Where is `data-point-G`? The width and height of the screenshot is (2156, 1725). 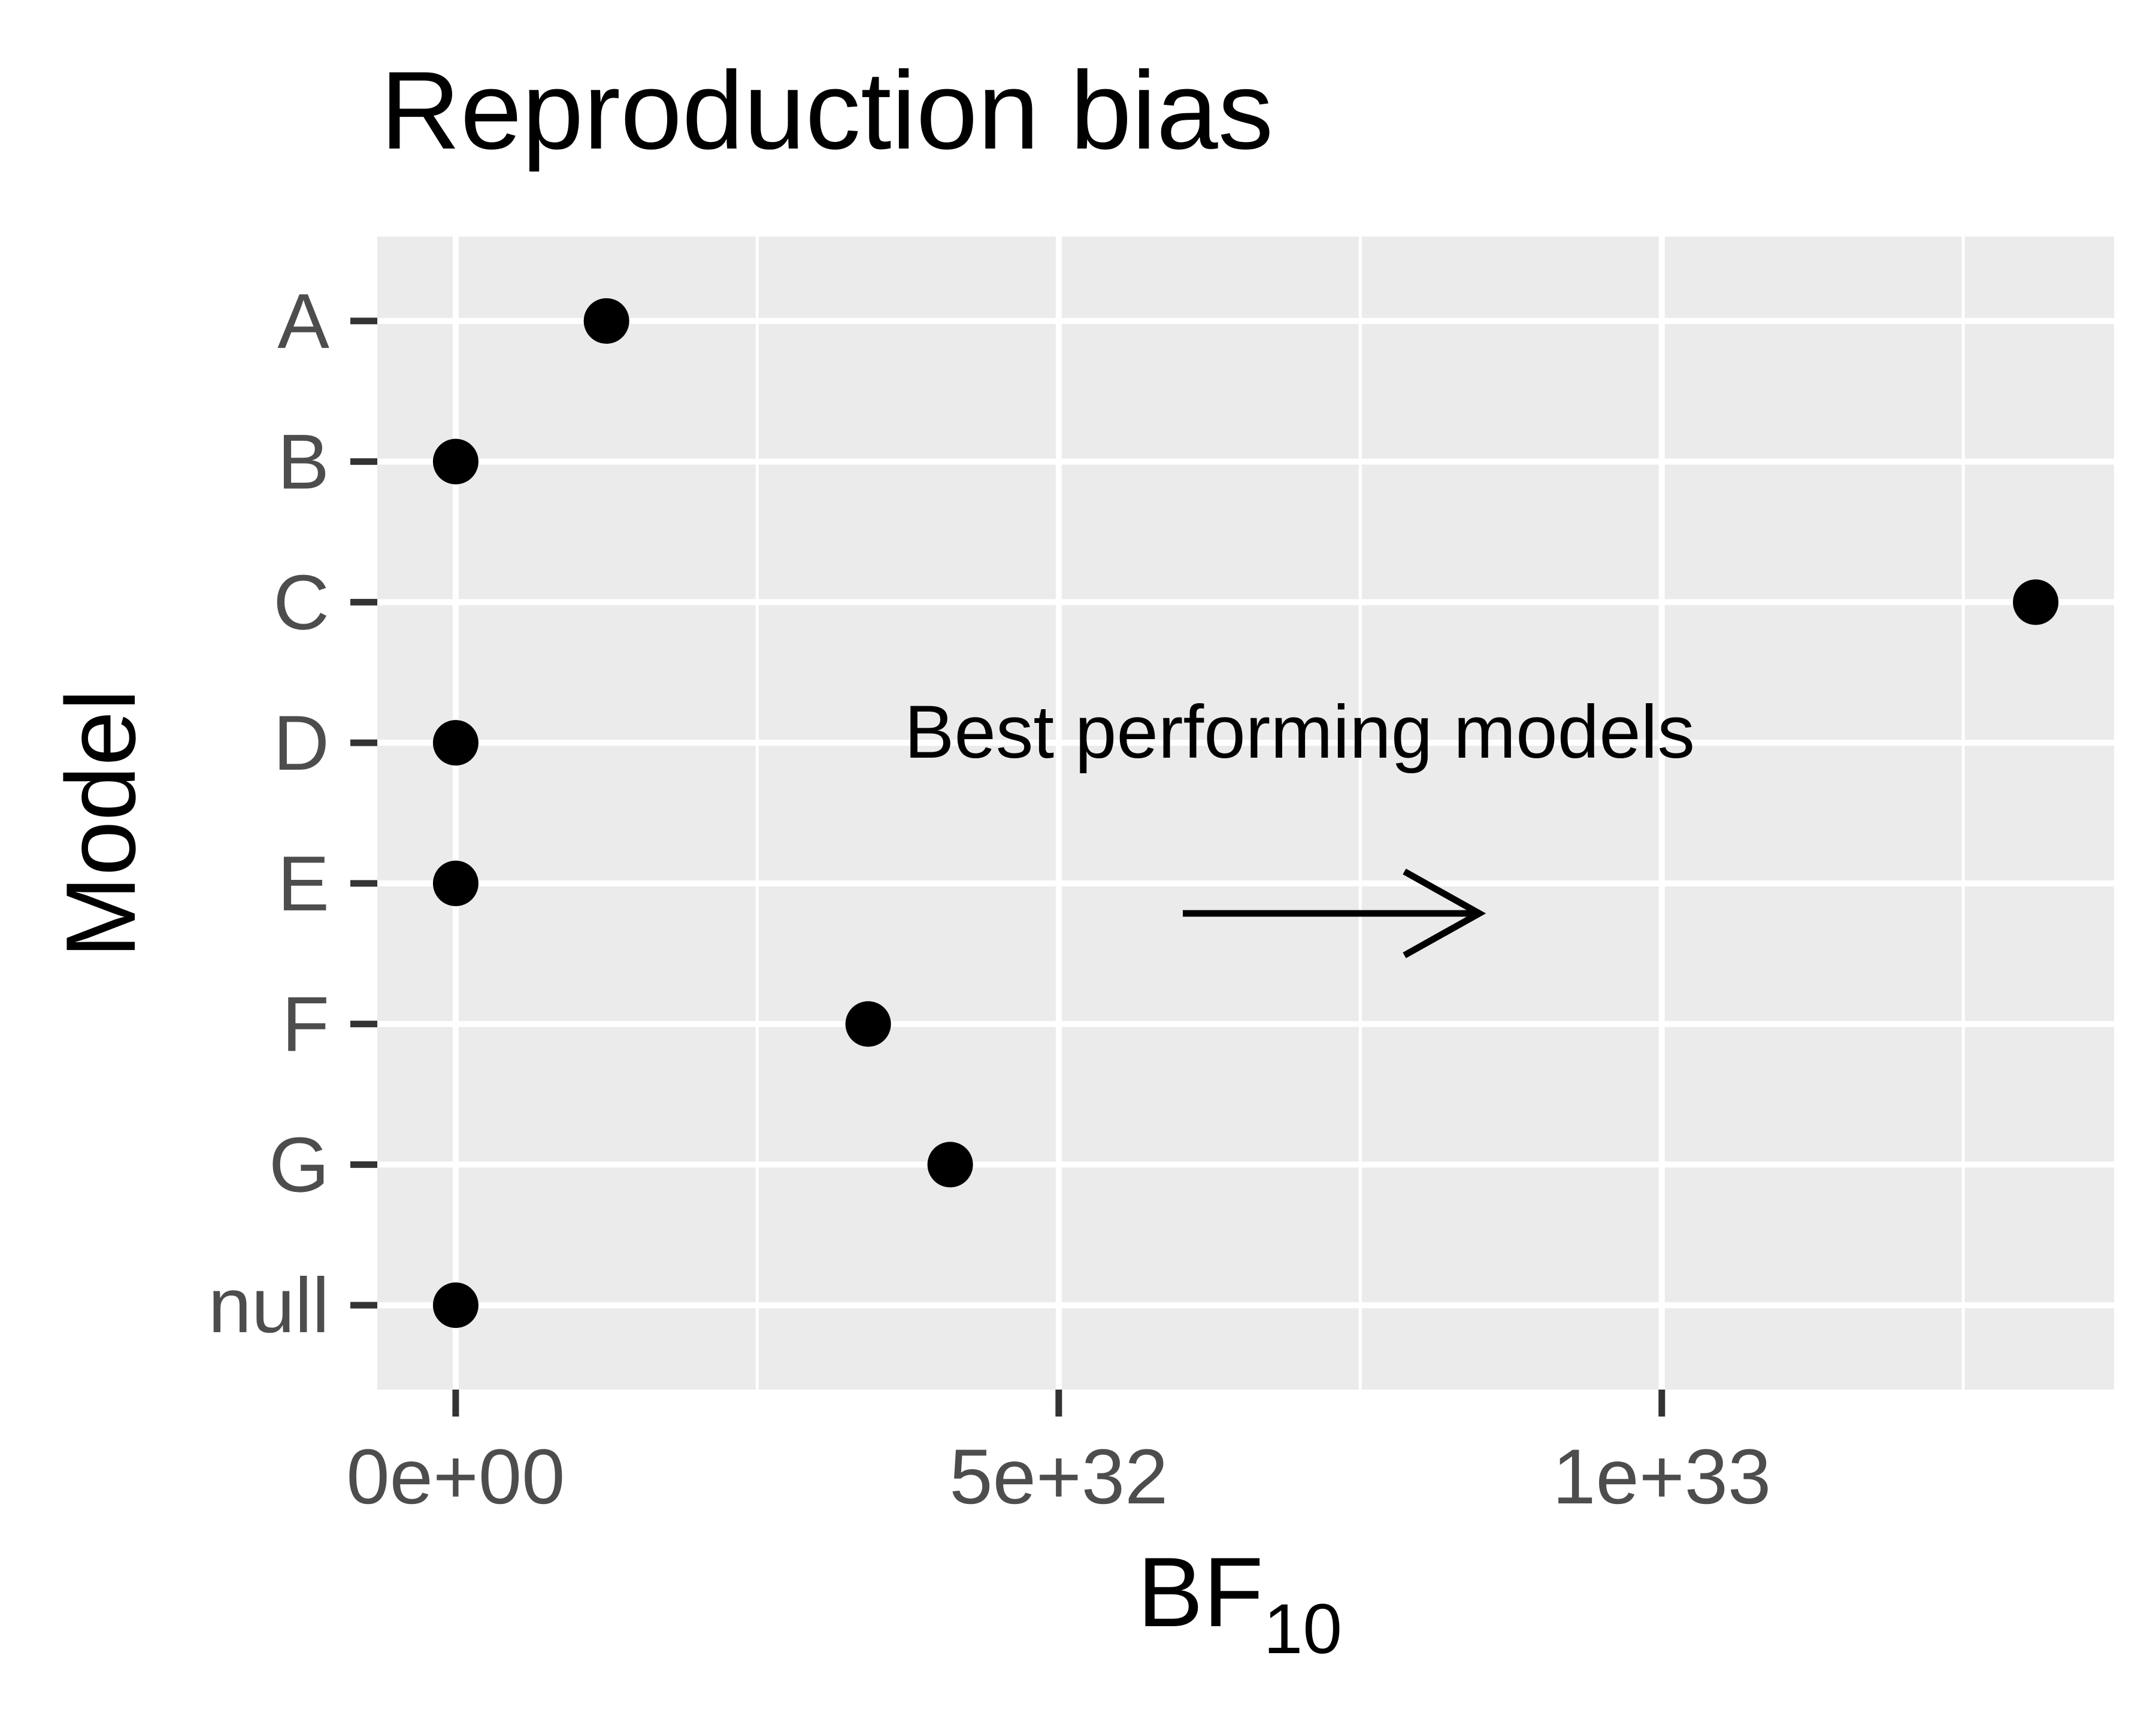 data-point-G is located at coordinates (950, 1165).